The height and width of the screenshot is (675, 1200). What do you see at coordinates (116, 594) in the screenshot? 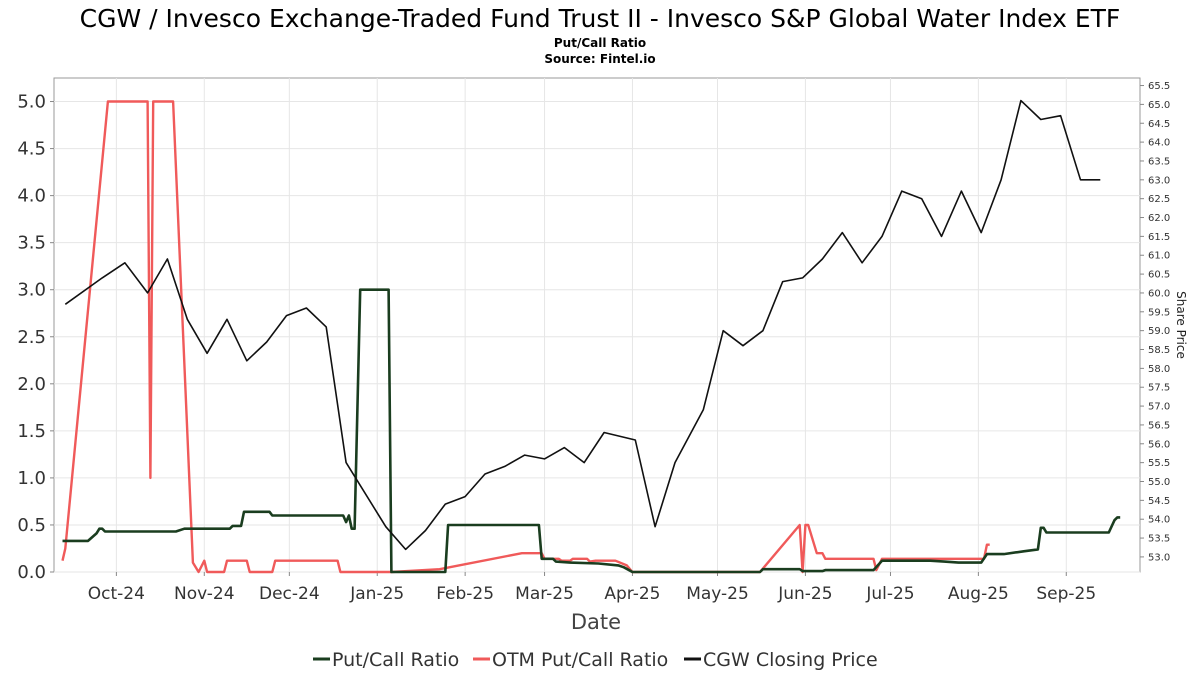
I see `x-tick-label: Oct-24` at bounding box center [116, 594].